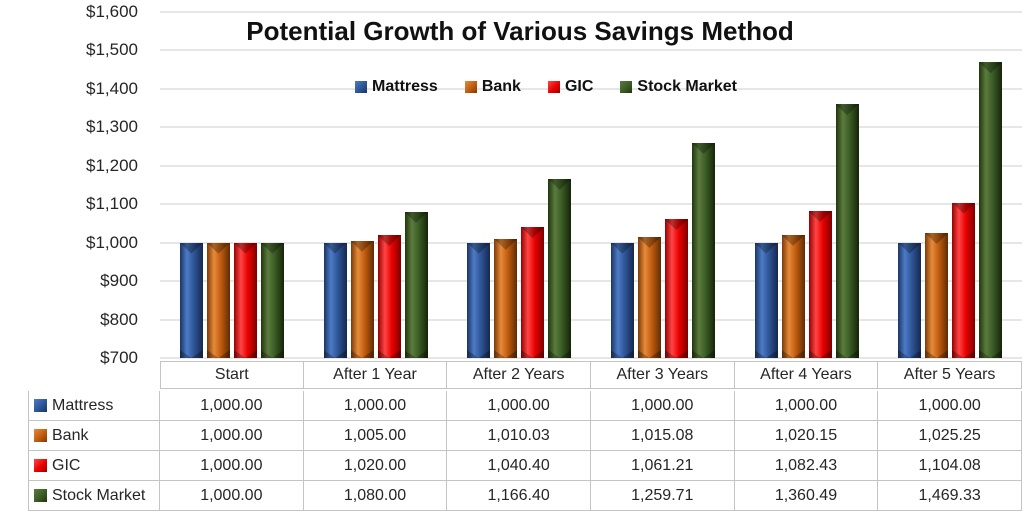 This screenshot has height=516, width=1024. Describe the element at coordinates (570, 87) in the screenshot. I see `legend-item-gic: GIC` at that location.